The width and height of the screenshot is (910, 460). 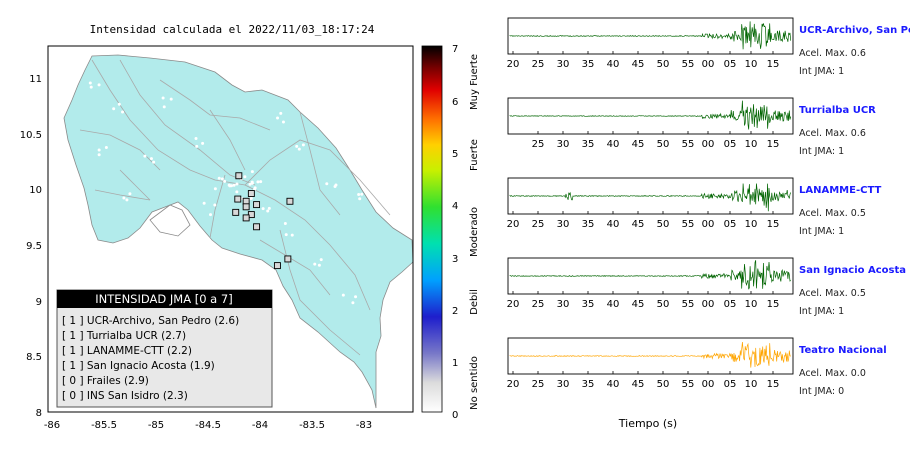 What do you see at coordinates (208, 425) in the screenshot?
I see `lon-tick: -84.5` at bounding box center [208, 425].